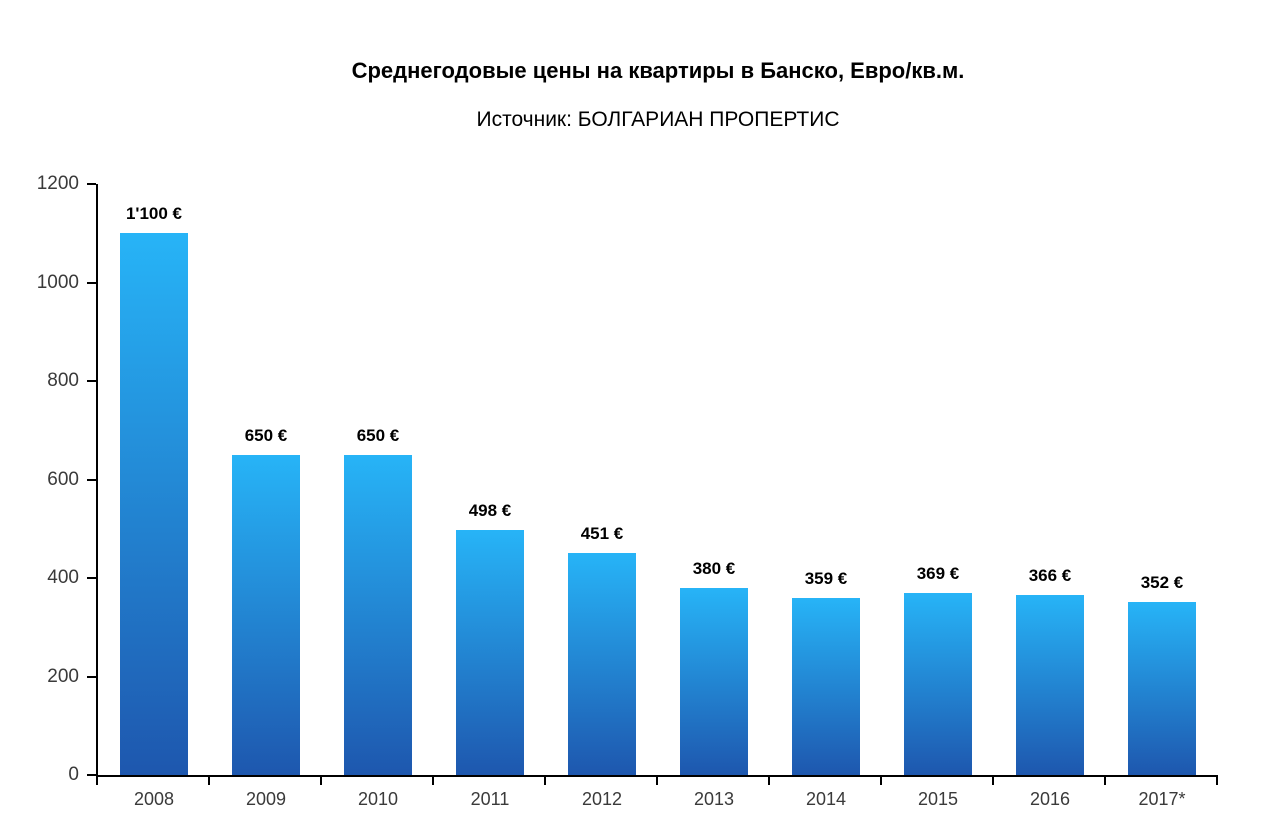  I want to click on y-tick-label: 0, so click(73, 774).